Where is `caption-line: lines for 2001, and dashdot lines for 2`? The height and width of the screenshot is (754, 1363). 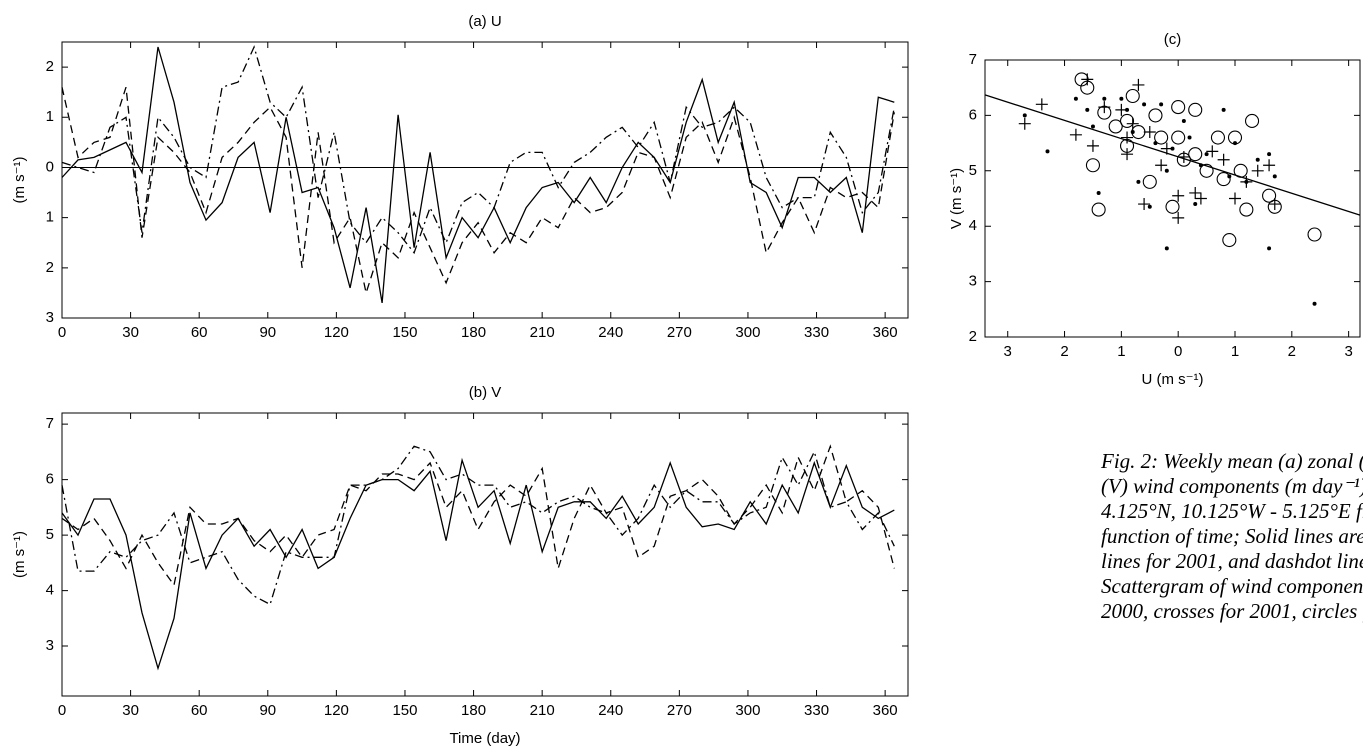 caption-line: lines for 2001, and dashdot lines for 2 is located at coordinates (1232, 561).